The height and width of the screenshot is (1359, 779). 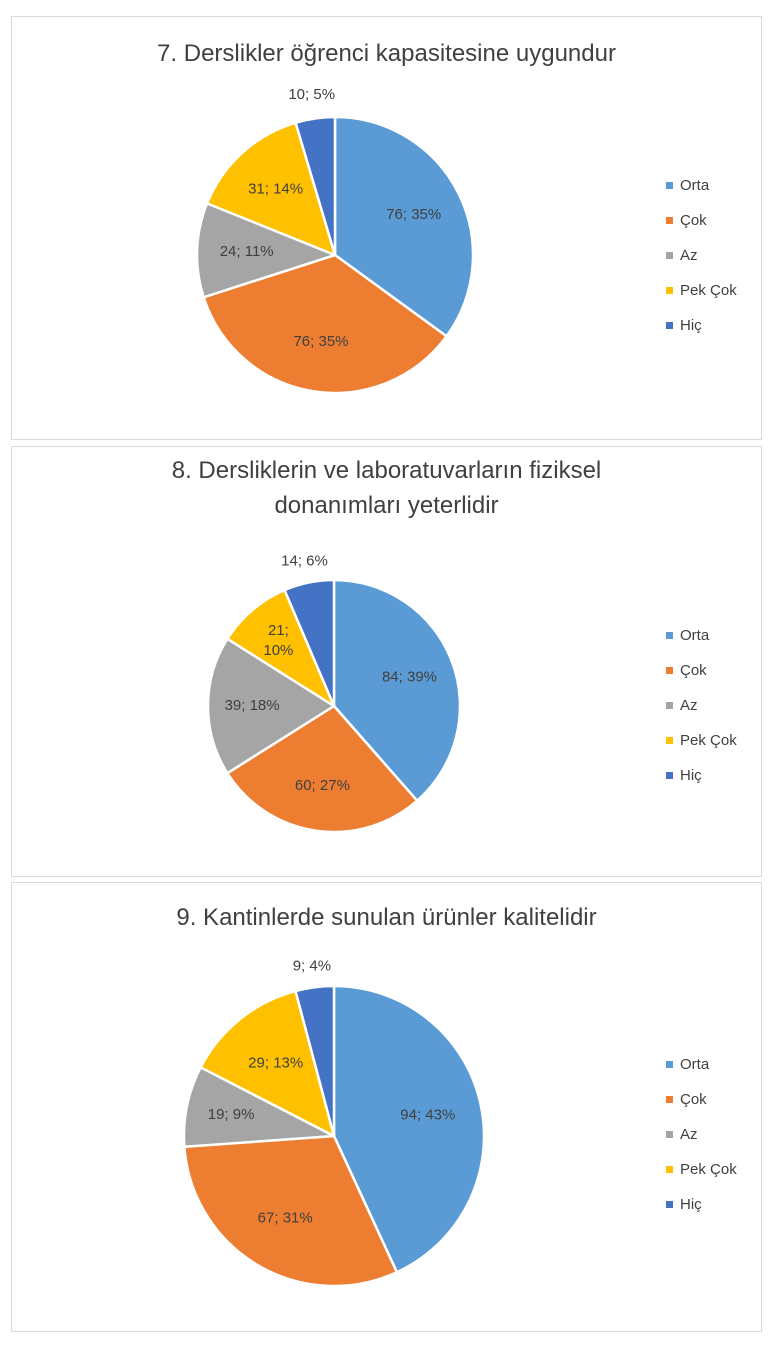 I want to click on pie-chart: 94; 43% 67; 31% 19; 9% 29; 13% 9; 4%, so click(x=334, y=1122).